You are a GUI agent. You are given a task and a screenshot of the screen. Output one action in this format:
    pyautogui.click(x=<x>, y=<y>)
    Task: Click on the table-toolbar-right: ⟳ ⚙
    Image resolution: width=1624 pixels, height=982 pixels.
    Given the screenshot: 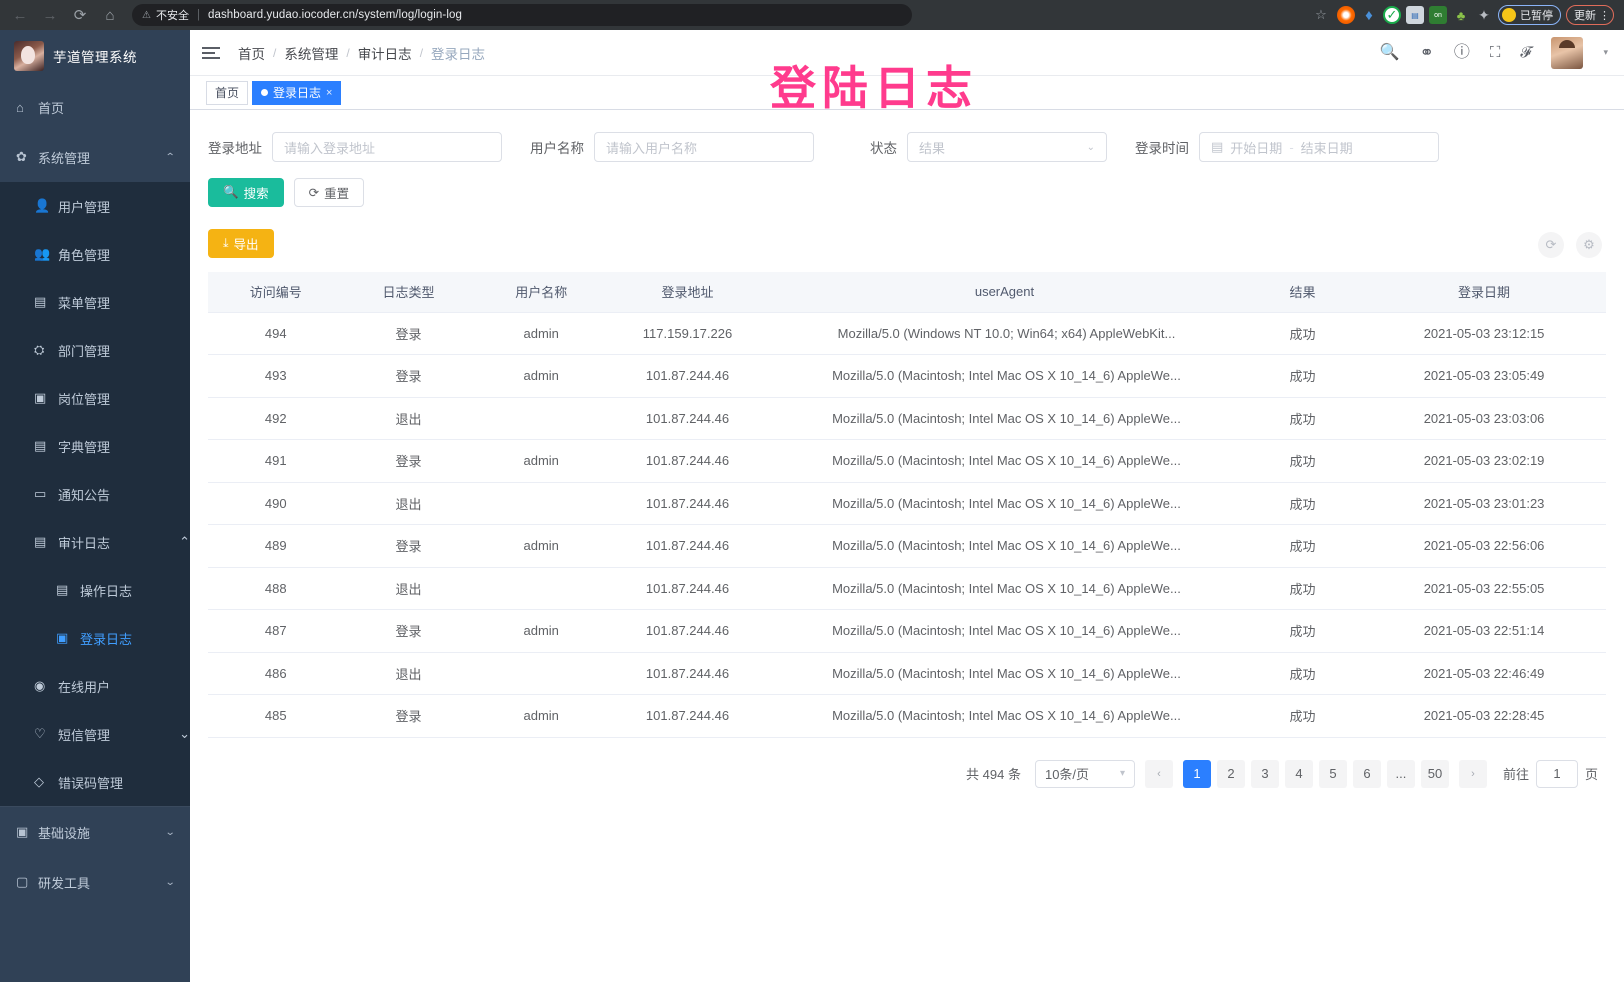 What is the action you would take?
    pyautogui.click(x=907, y=245)
    